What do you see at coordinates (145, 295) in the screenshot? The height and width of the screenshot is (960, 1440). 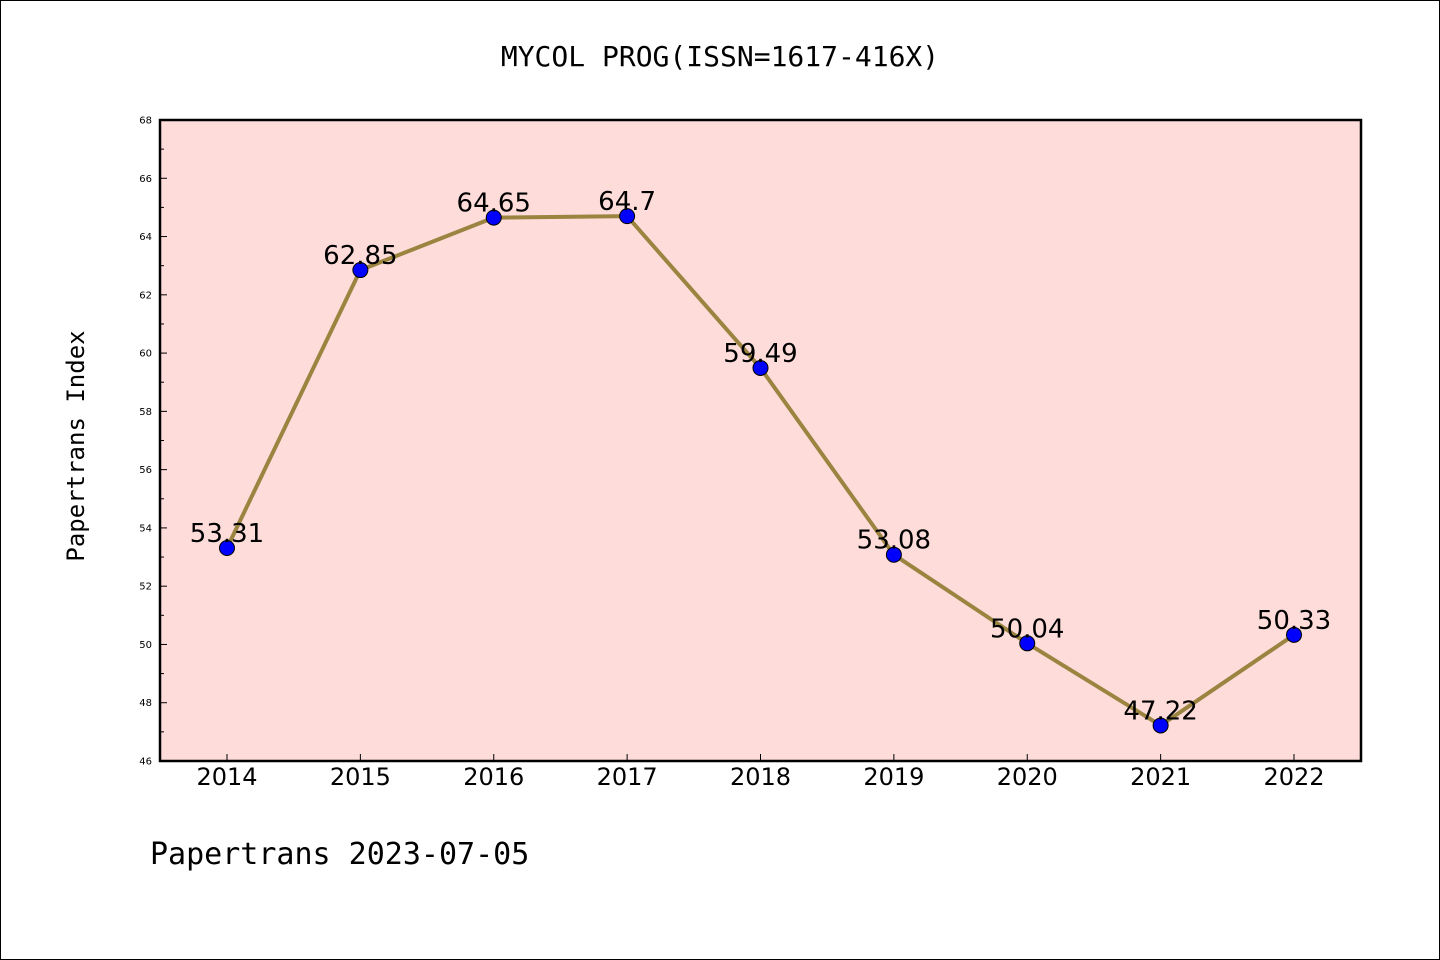 I see `y-tick-label: 62` at bounding box center [145, 295].